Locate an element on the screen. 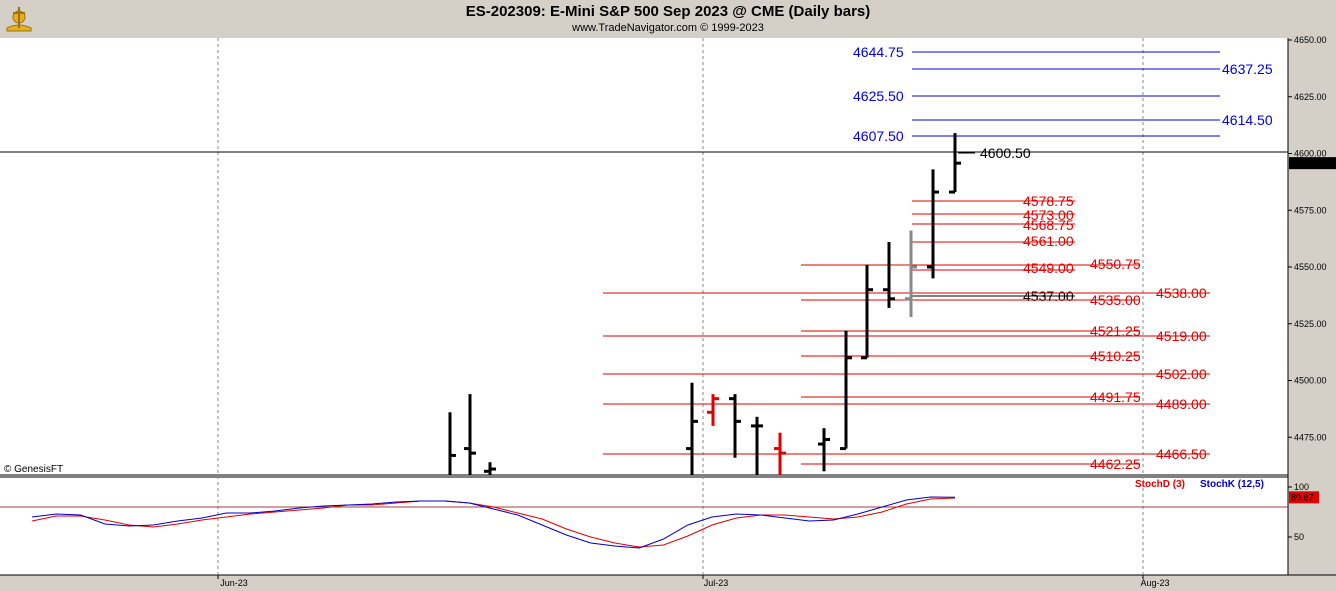 This screenshot has height=591, width=1336. price-tick-label: 4575.00 is located at coordinates (1310, 210).